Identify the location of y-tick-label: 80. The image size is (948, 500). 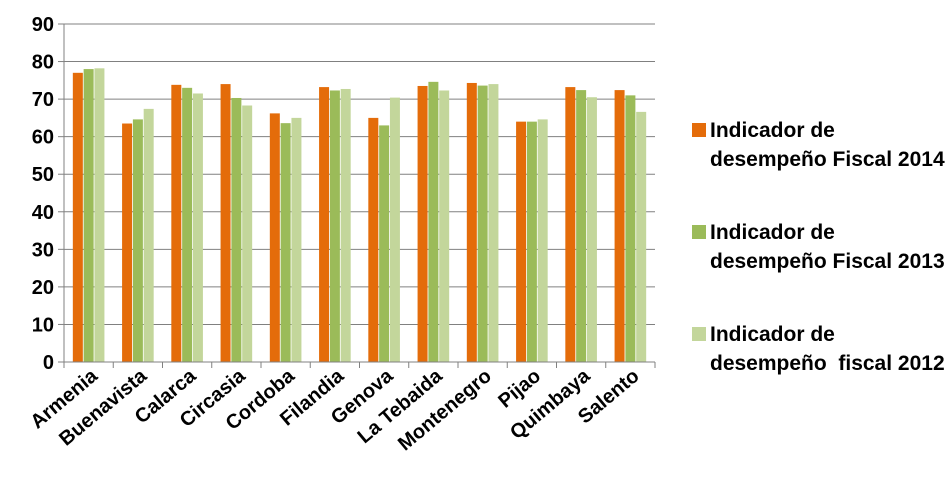
(43, 63).